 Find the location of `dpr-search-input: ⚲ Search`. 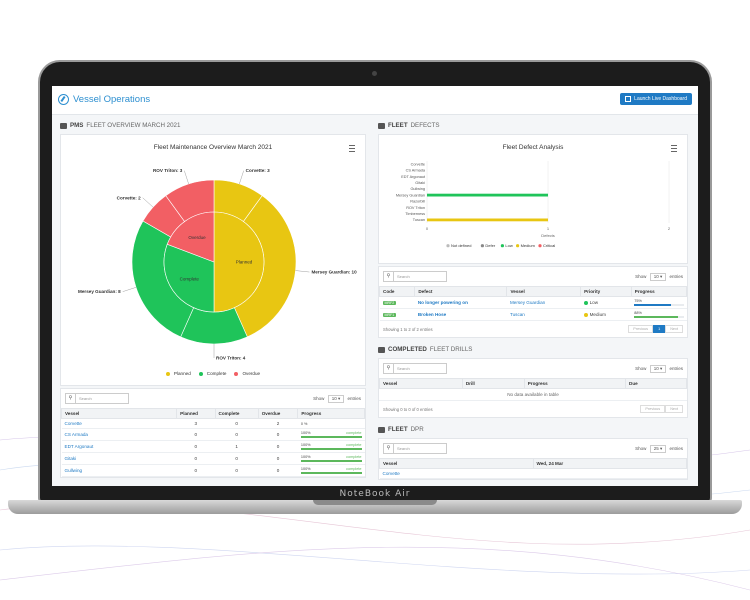

dpr-search-input: ⚲ Search is located at coordinates (415, 448).